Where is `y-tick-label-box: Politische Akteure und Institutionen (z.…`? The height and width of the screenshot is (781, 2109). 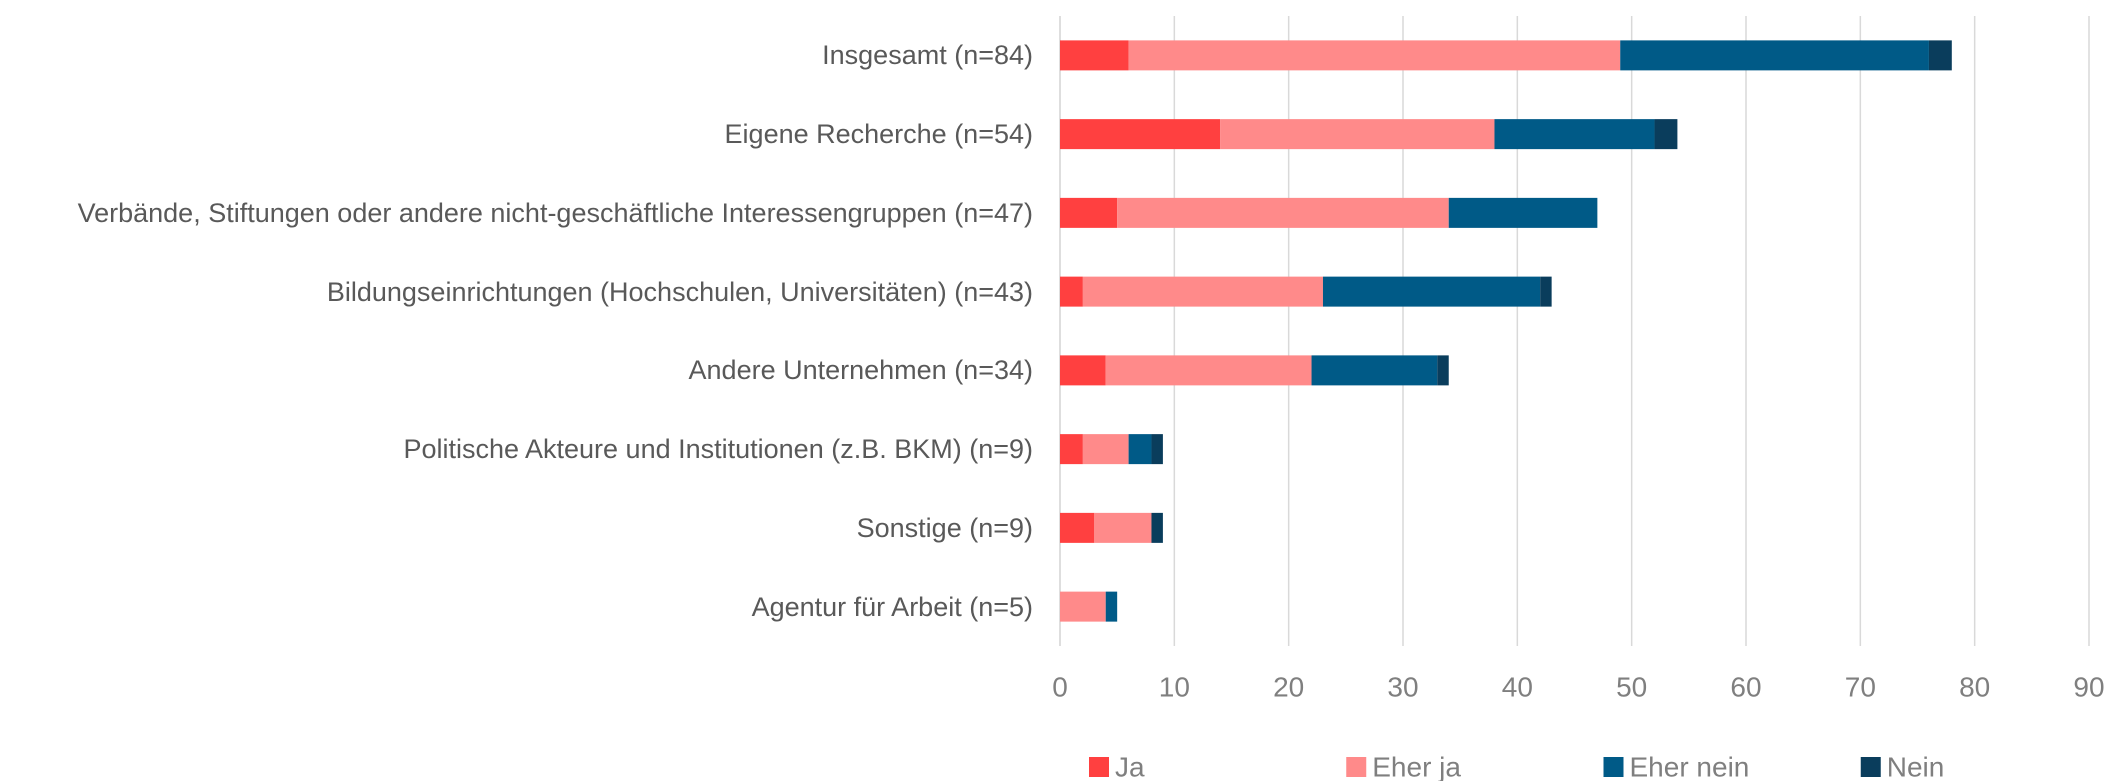
y-tick-label-box: Politische Akteure und Institutionen (z.… is located at coordinates (718, 449).